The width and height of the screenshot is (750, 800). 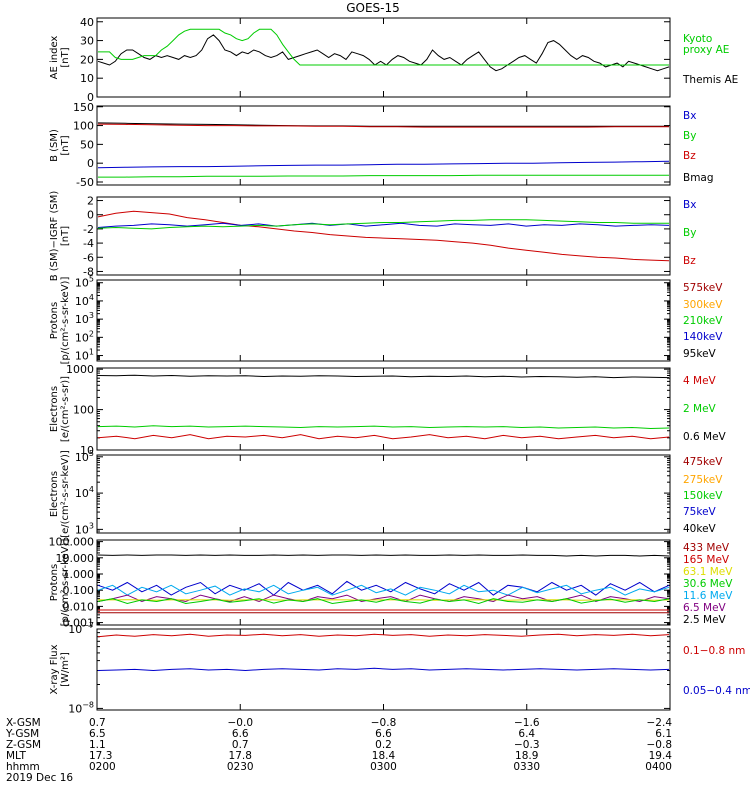 What do you see at coordinates (700, 529) in the screenshot?
I see `legend-entry: 40keV` at bounding box center [700, 529].